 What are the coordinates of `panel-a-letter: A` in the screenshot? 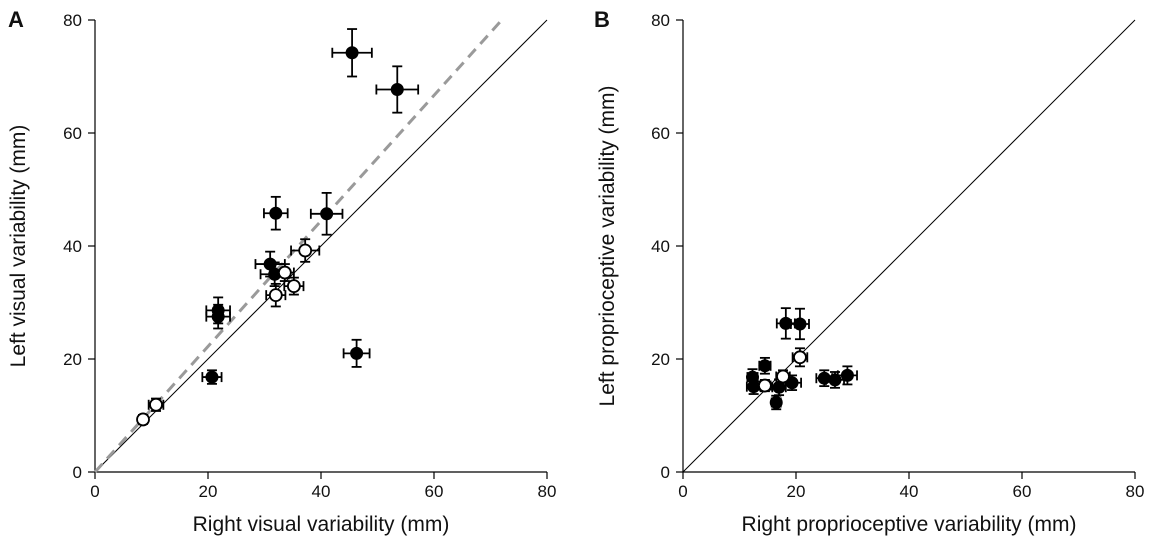 It's located at (16, 19).